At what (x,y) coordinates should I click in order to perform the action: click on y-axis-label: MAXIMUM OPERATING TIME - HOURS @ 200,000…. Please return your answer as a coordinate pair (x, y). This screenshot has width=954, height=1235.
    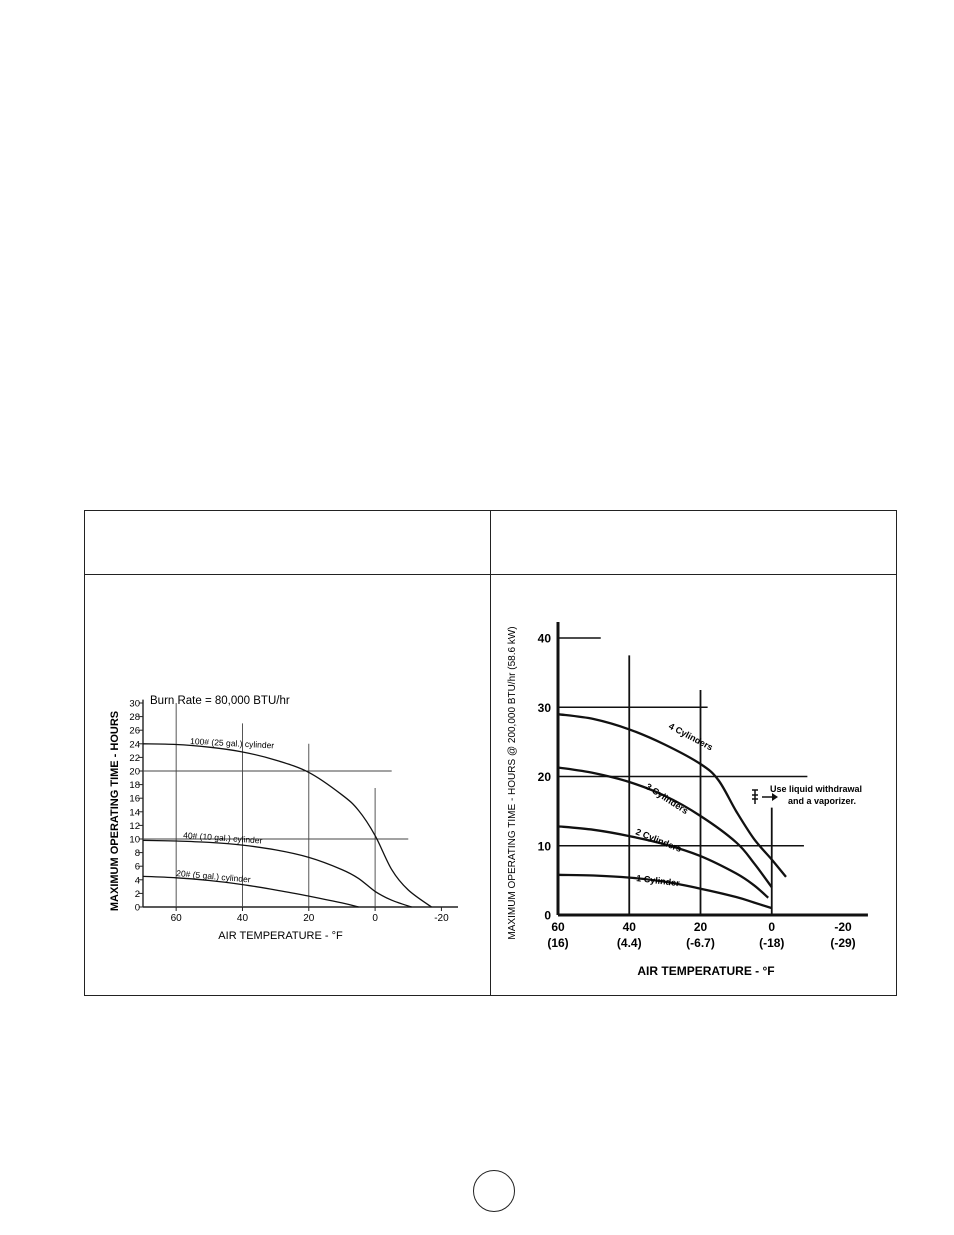
    Looking at the image, I should click on (512, 782).